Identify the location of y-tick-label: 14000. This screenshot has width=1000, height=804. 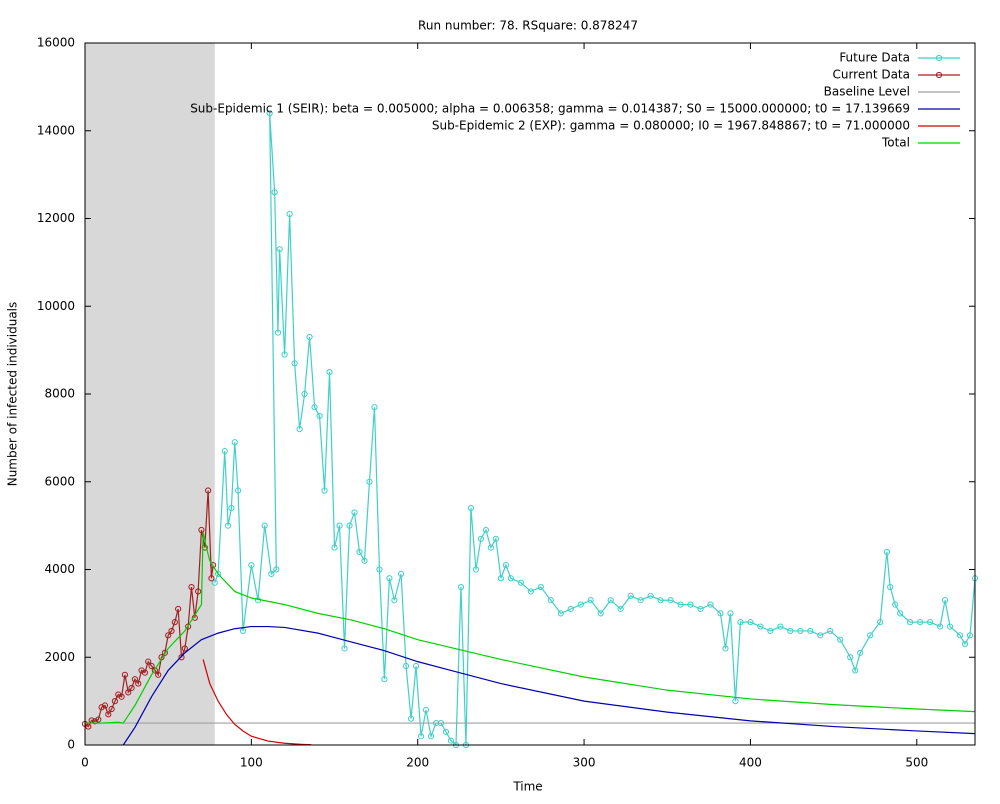
(56, 130).